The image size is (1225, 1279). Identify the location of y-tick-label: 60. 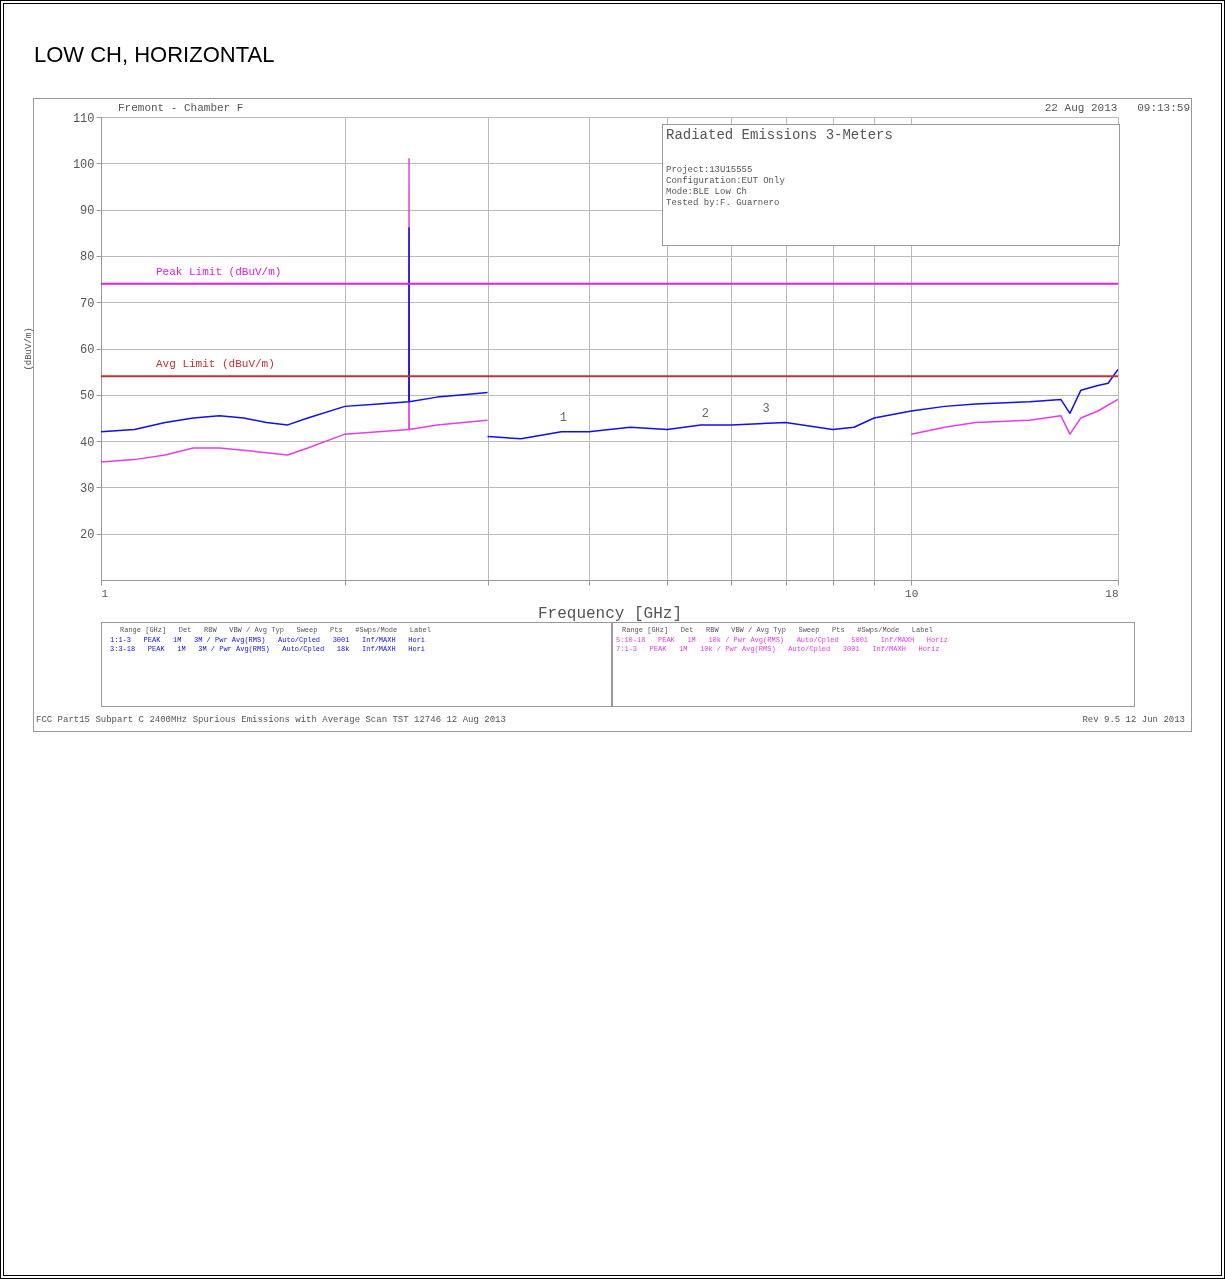
(87, 350).